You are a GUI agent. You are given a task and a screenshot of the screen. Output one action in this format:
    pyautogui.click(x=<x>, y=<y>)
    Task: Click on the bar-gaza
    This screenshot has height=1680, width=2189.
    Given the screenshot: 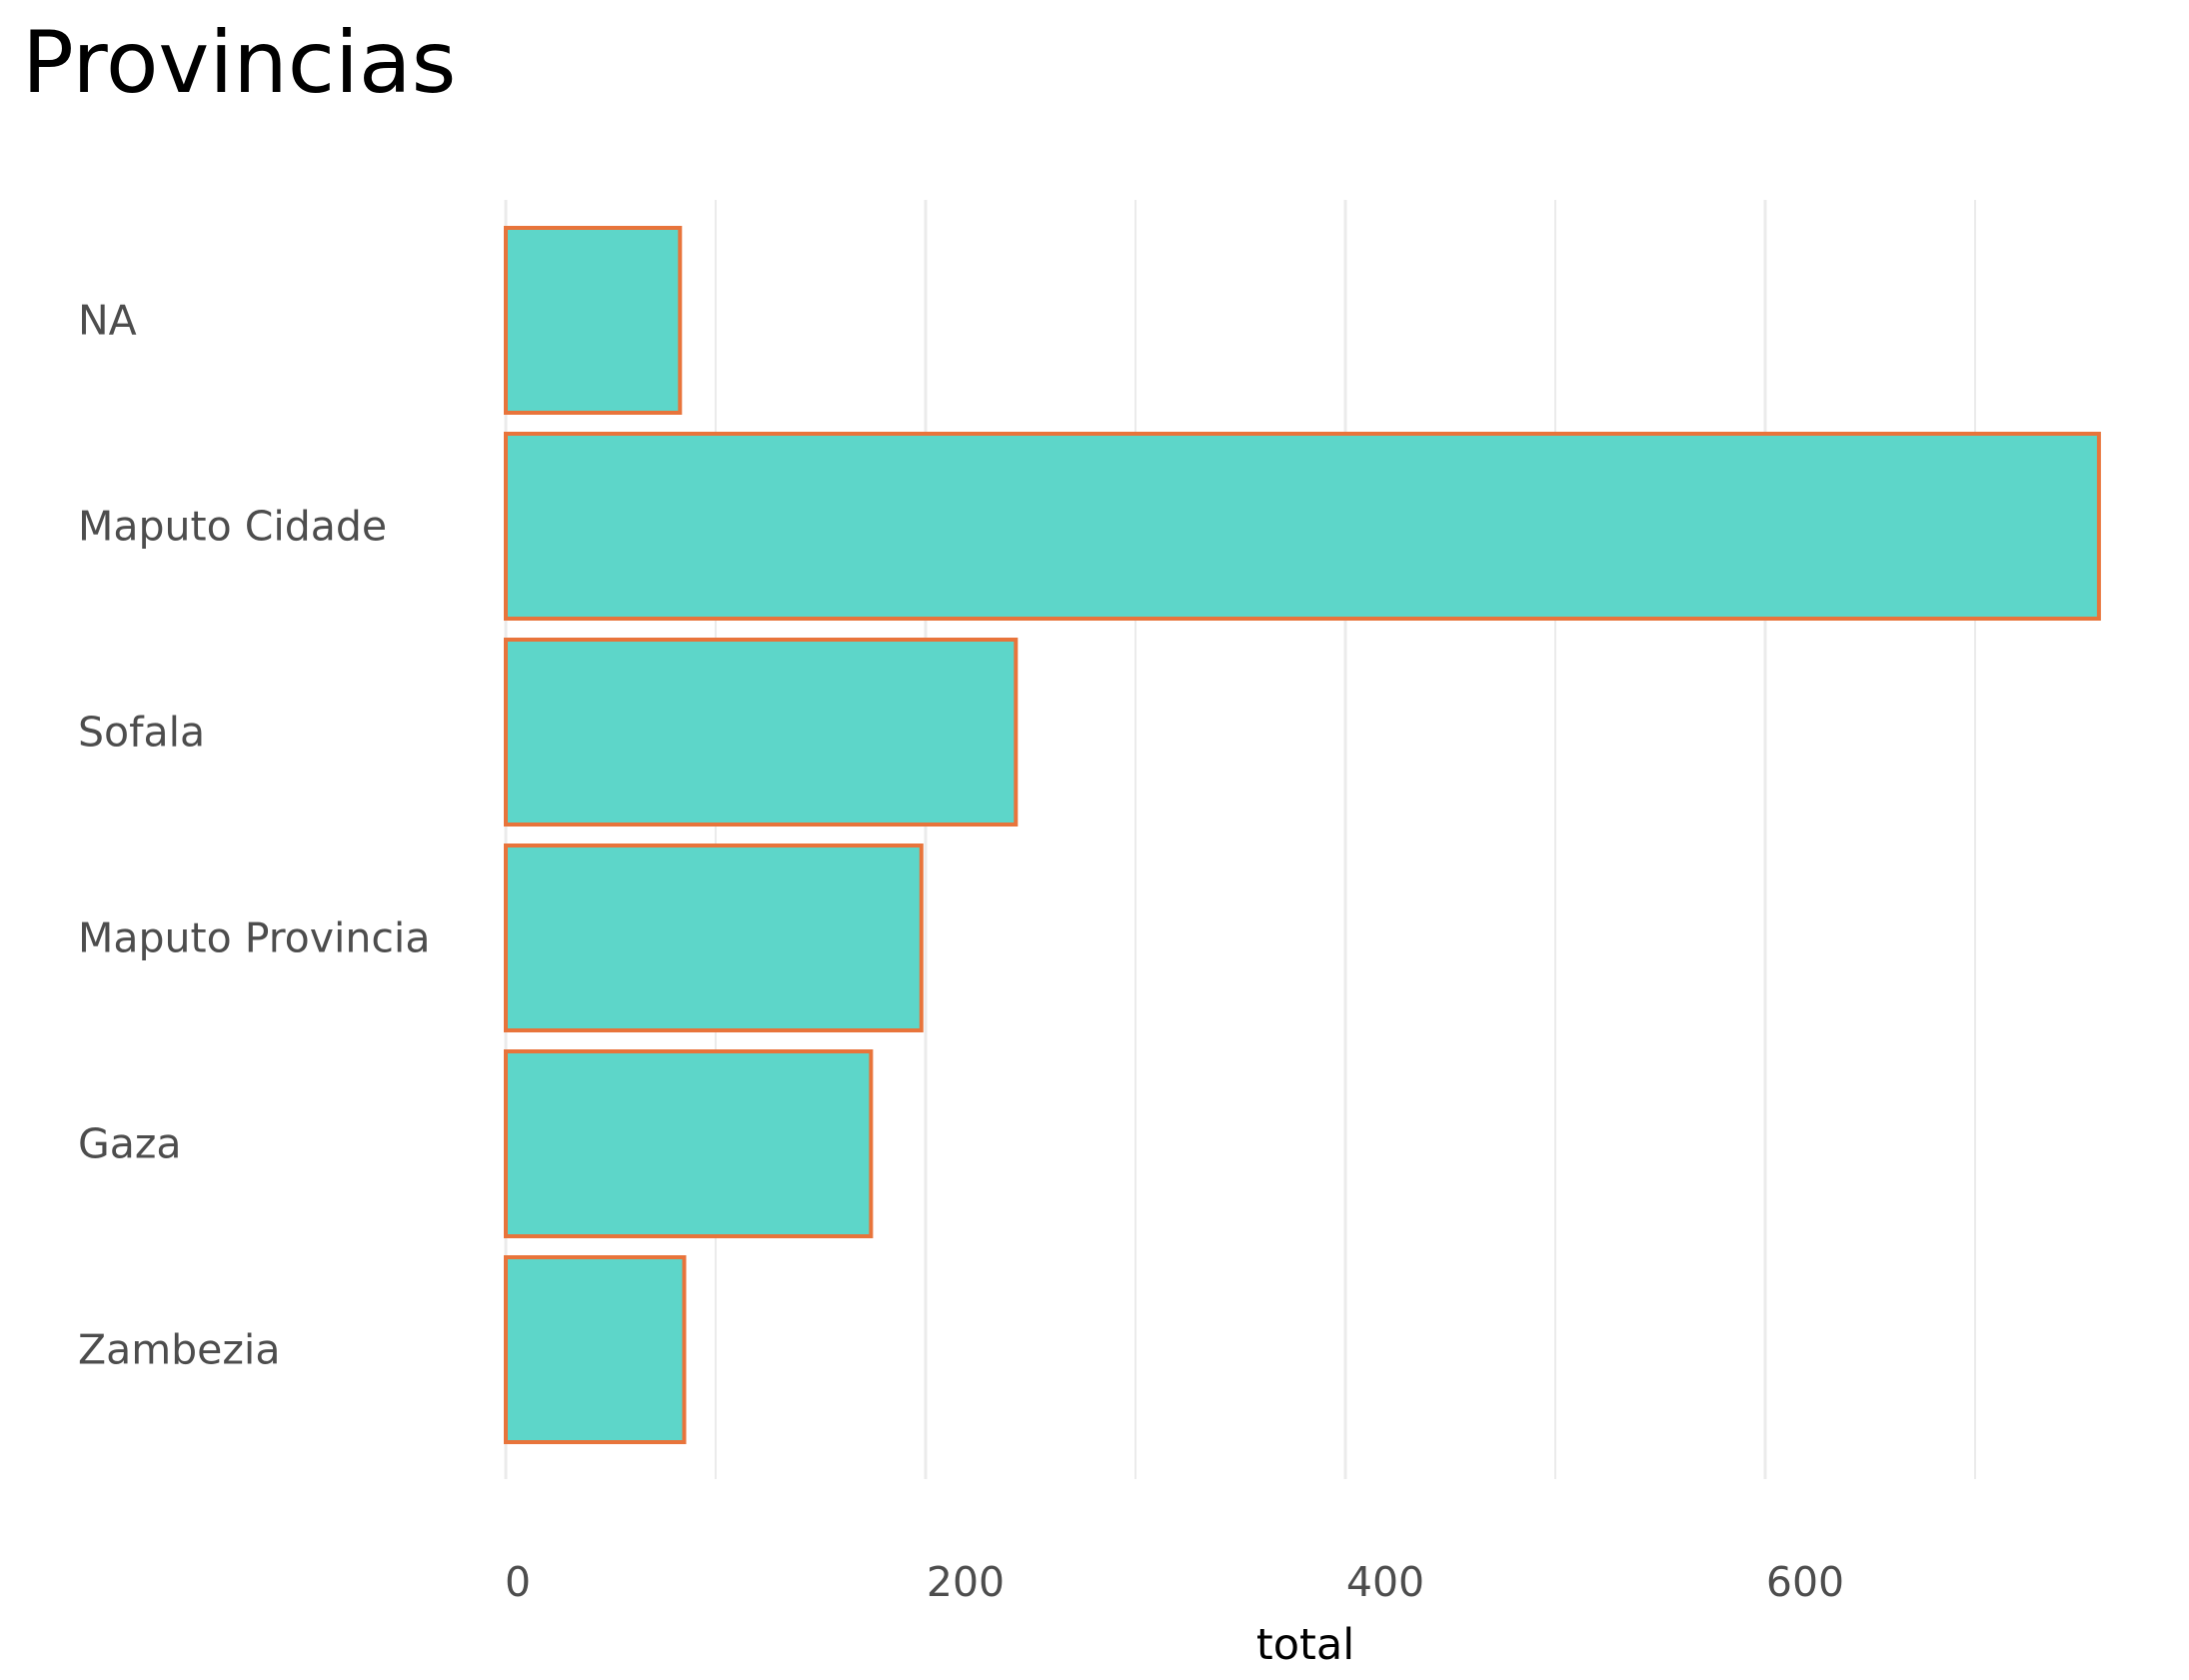 What is the action you would take?
    pyautogui.click(x=689, y=1144)
    